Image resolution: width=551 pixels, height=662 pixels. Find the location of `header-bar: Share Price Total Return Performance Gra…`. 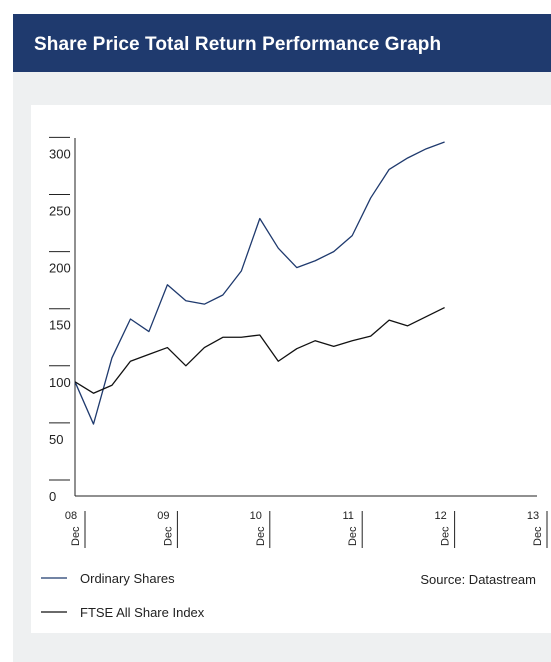

header-bar: Share Price Total Return Performance Gra… is located at coordinates (282, 43).